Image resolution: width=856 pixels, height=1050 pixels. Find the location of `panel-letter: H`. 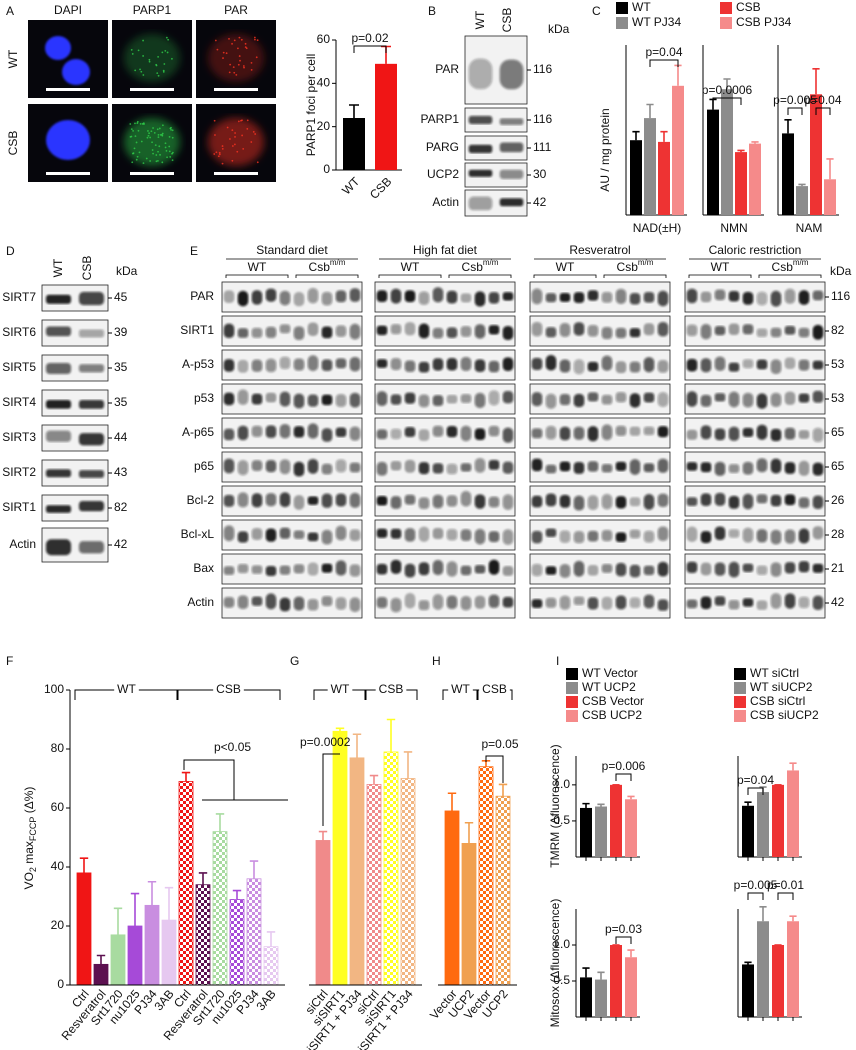

panel-letter: H is located at coordinates (436, 661).